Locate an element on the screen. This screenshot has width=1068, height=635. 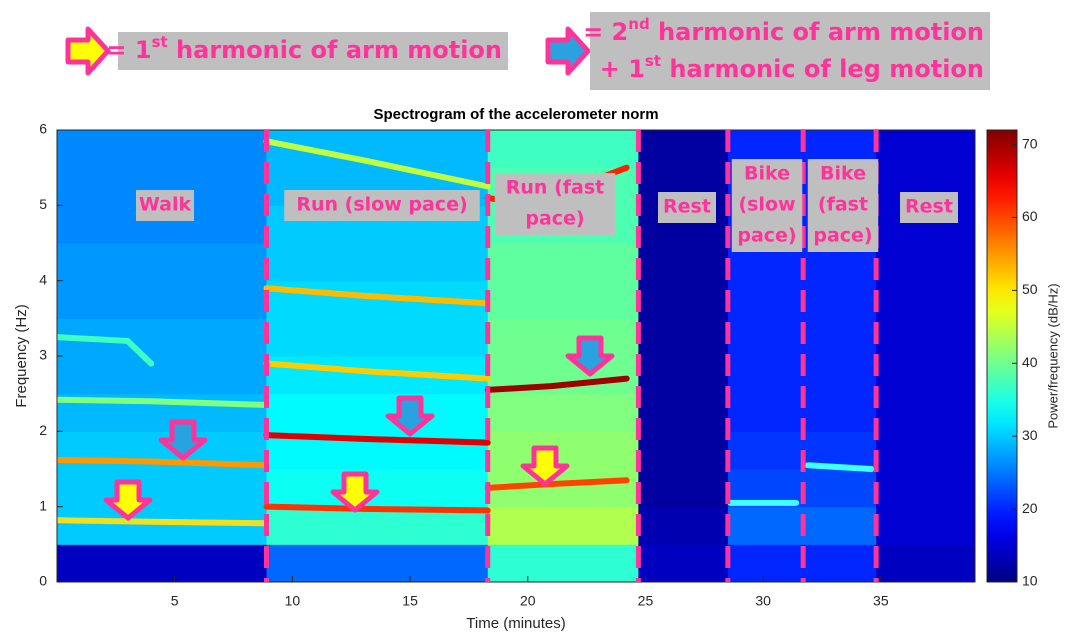
colorbar-tick-label: 10 is located at coordinates (1030, 581).